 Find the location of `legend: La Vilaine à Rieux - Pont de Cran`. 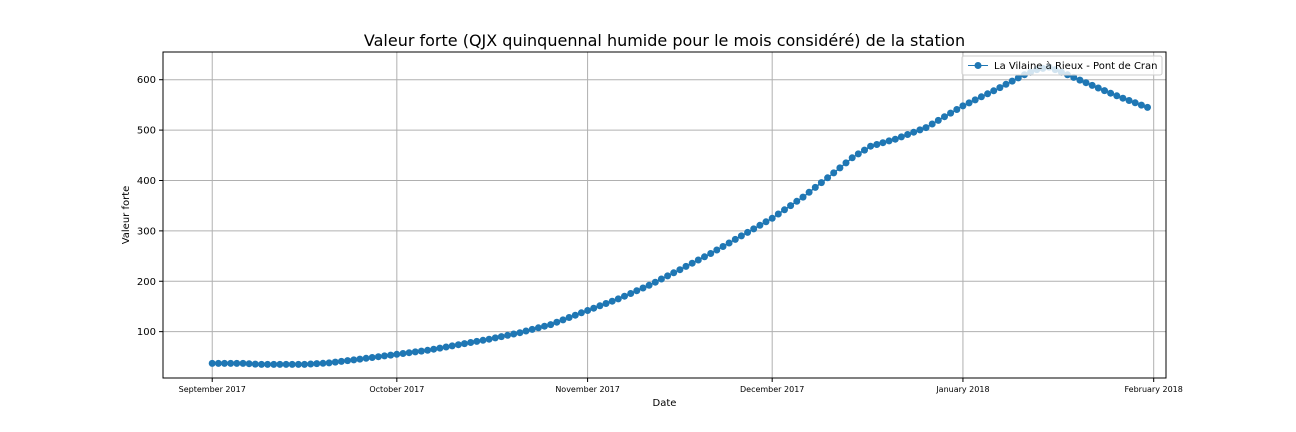

legend: La Vilaine à Rieux - Pont de Cran is located at coordinates (1062, 65).